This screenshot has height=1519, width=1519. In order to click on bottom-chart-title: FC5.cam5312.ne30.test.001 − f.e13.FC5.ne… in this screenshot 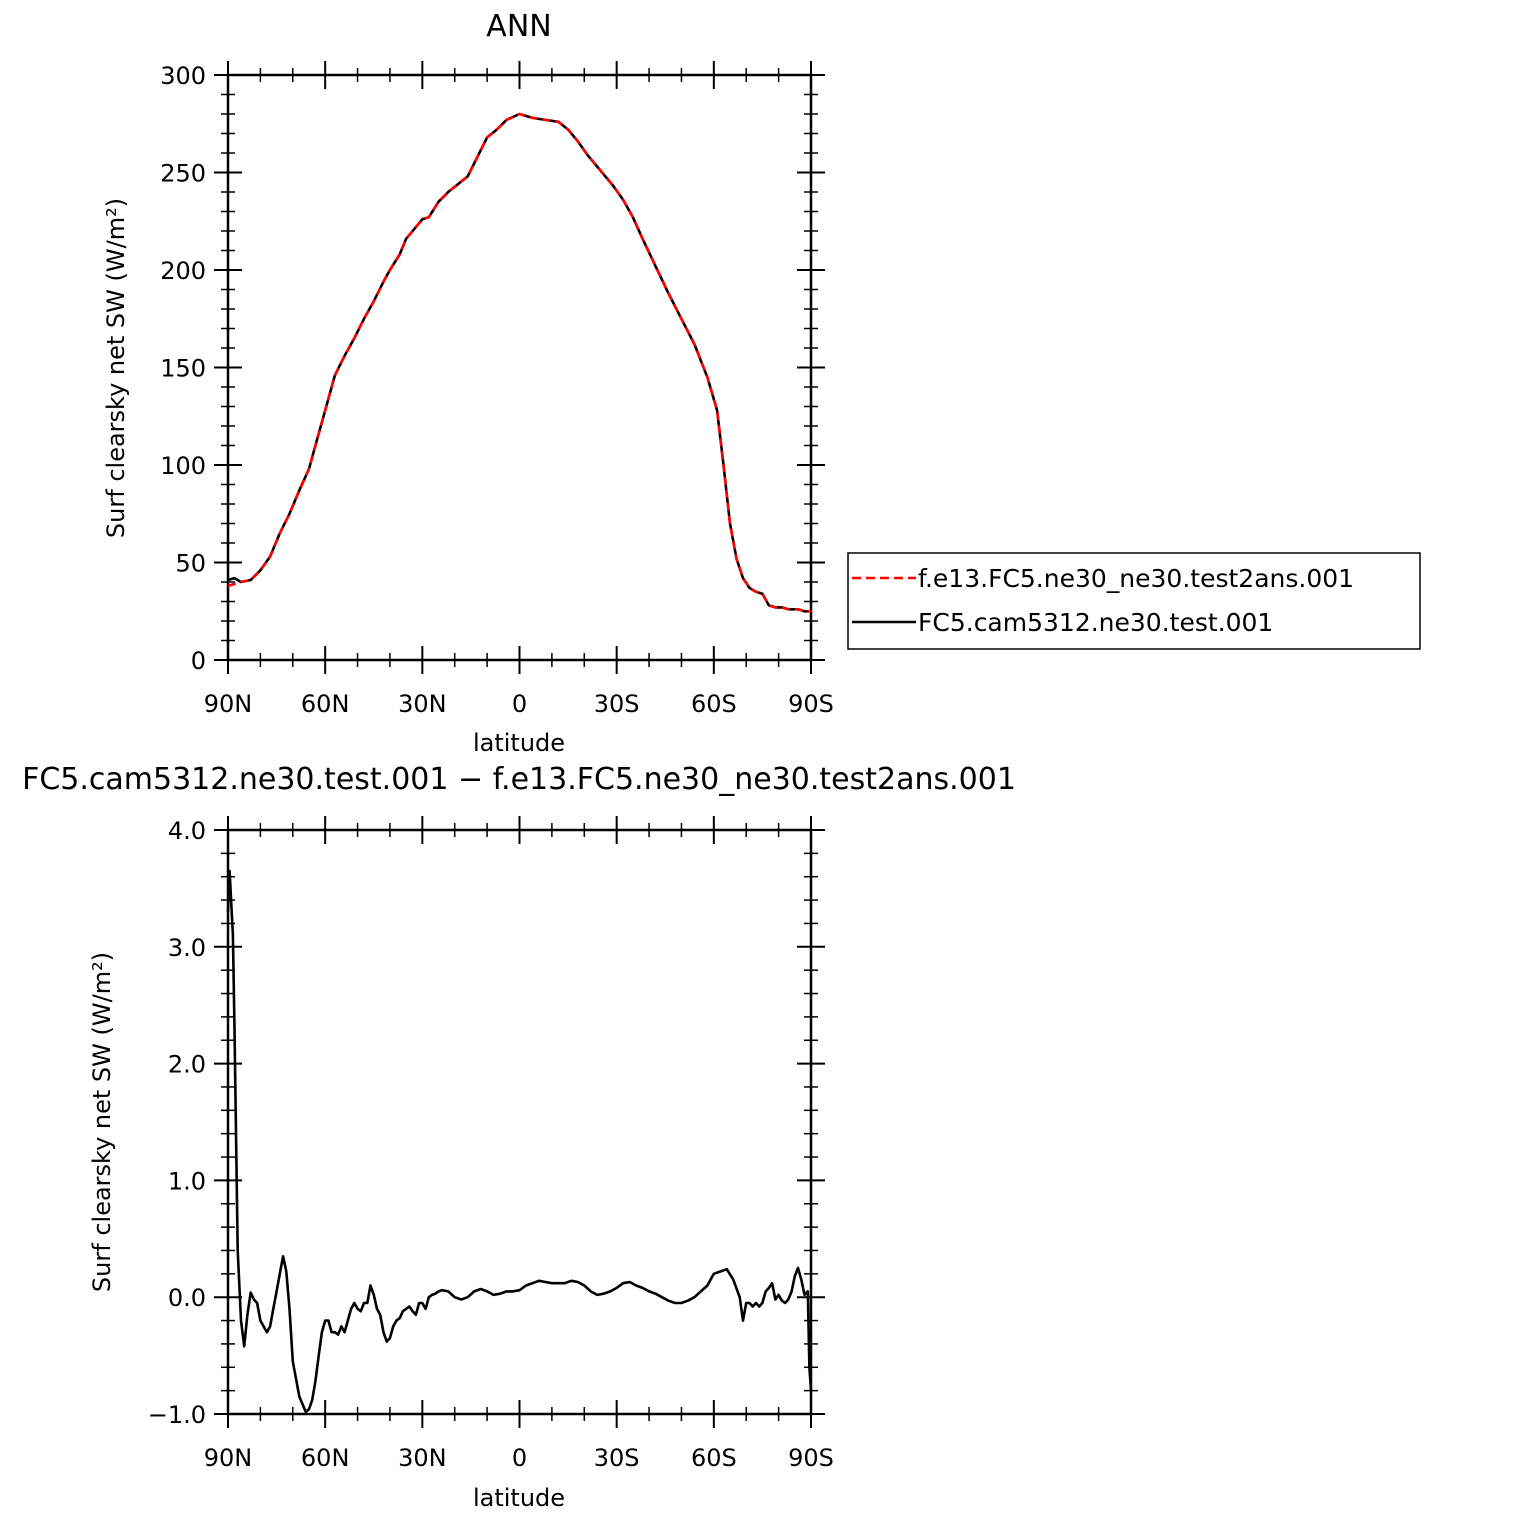, I will do `click(519, 779)`.